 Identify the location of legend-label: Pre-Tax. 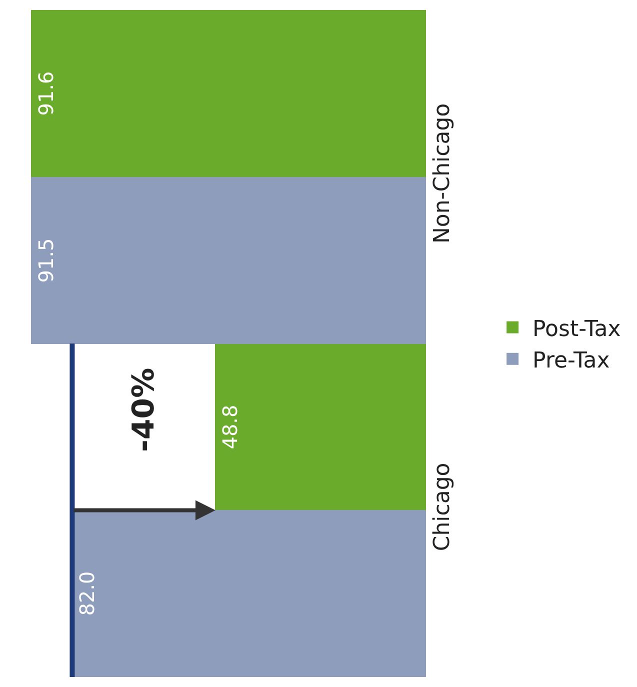
(571, 361).